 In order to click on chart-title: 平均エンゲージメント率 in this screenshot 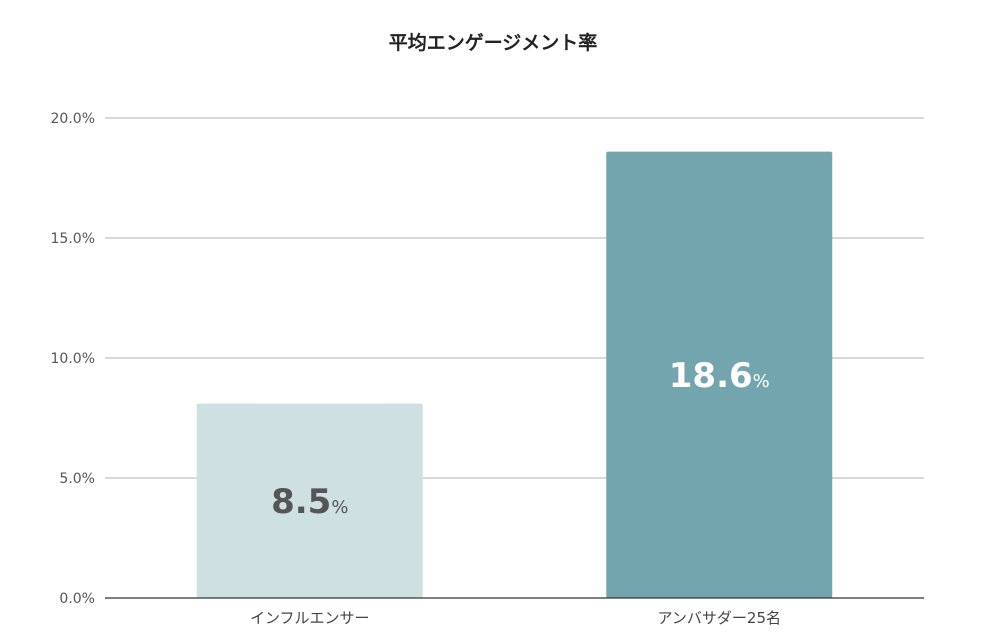, I will do `click(493, 43)`.